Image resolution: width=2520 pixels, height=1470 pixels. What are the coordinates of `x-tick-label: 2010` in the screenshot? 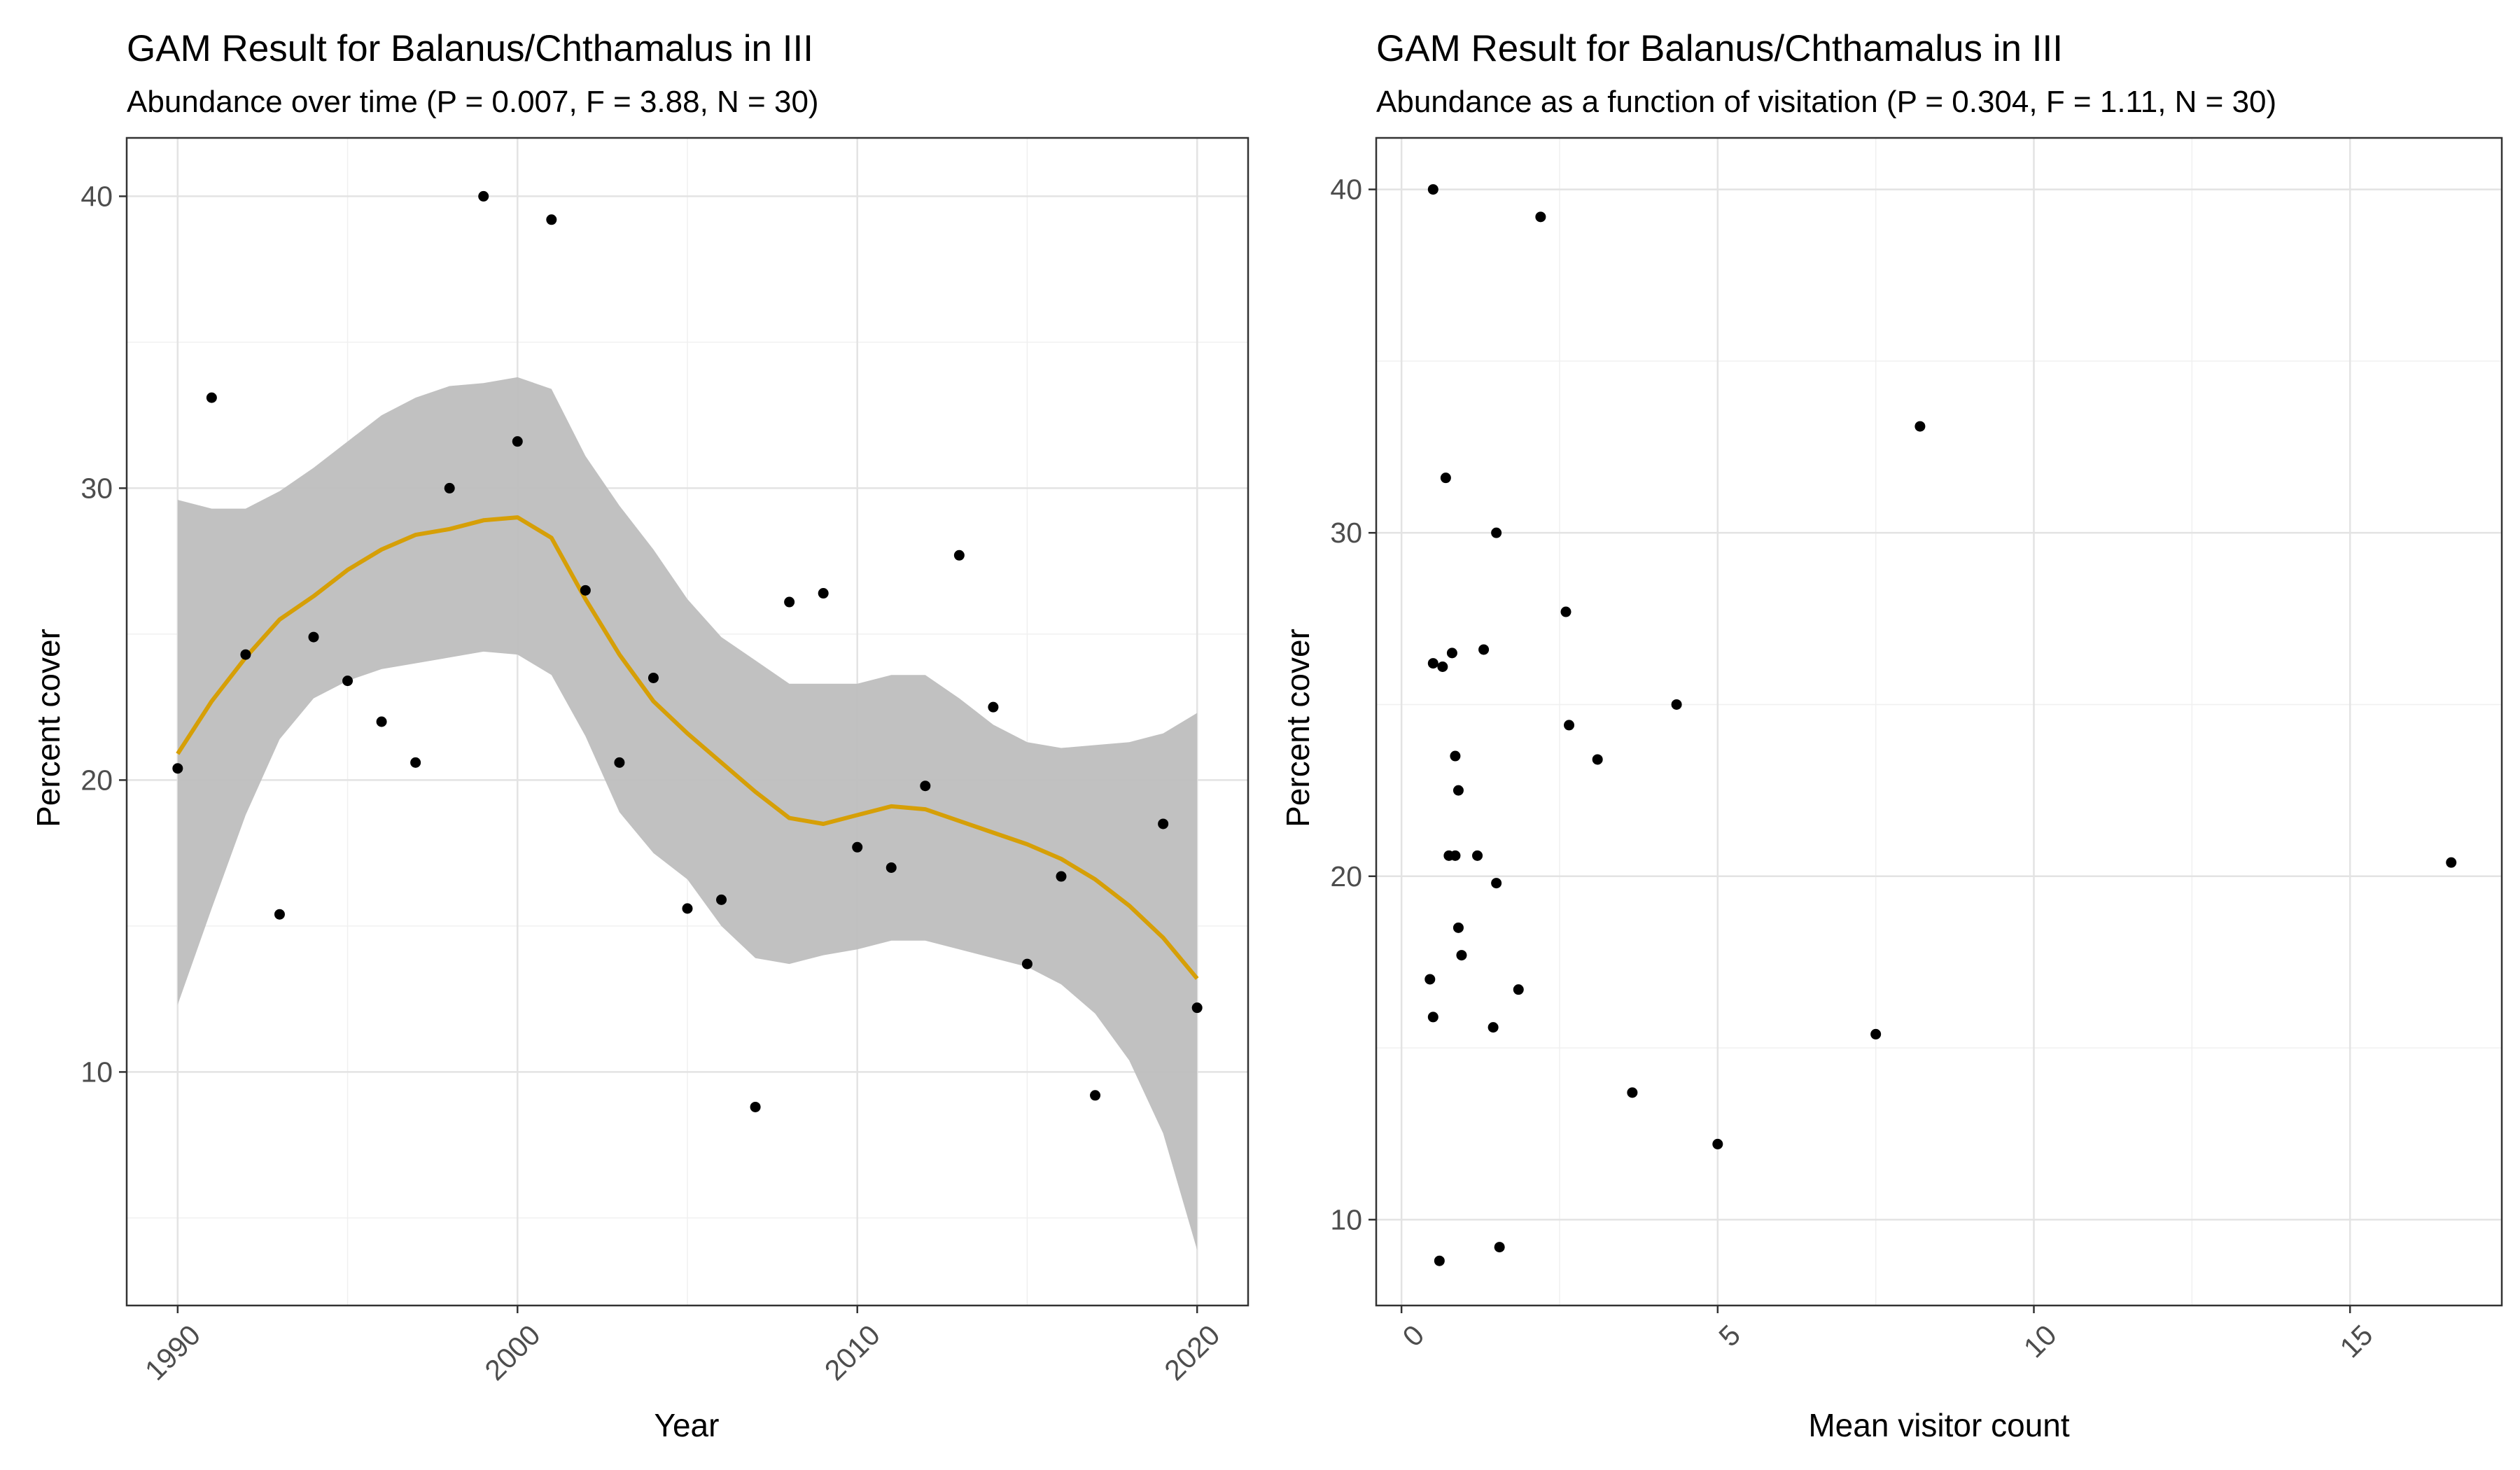 It's located at (852, 1353).